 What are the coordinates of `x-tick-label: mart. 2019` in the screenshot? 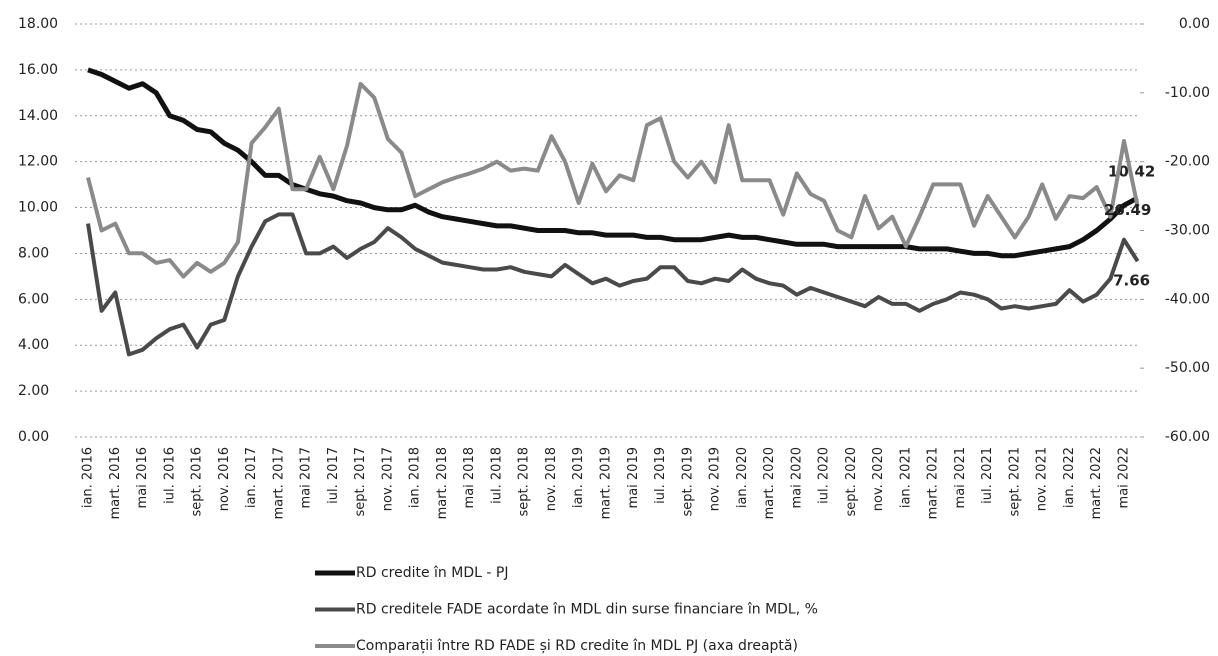 It's located at (606, 483).